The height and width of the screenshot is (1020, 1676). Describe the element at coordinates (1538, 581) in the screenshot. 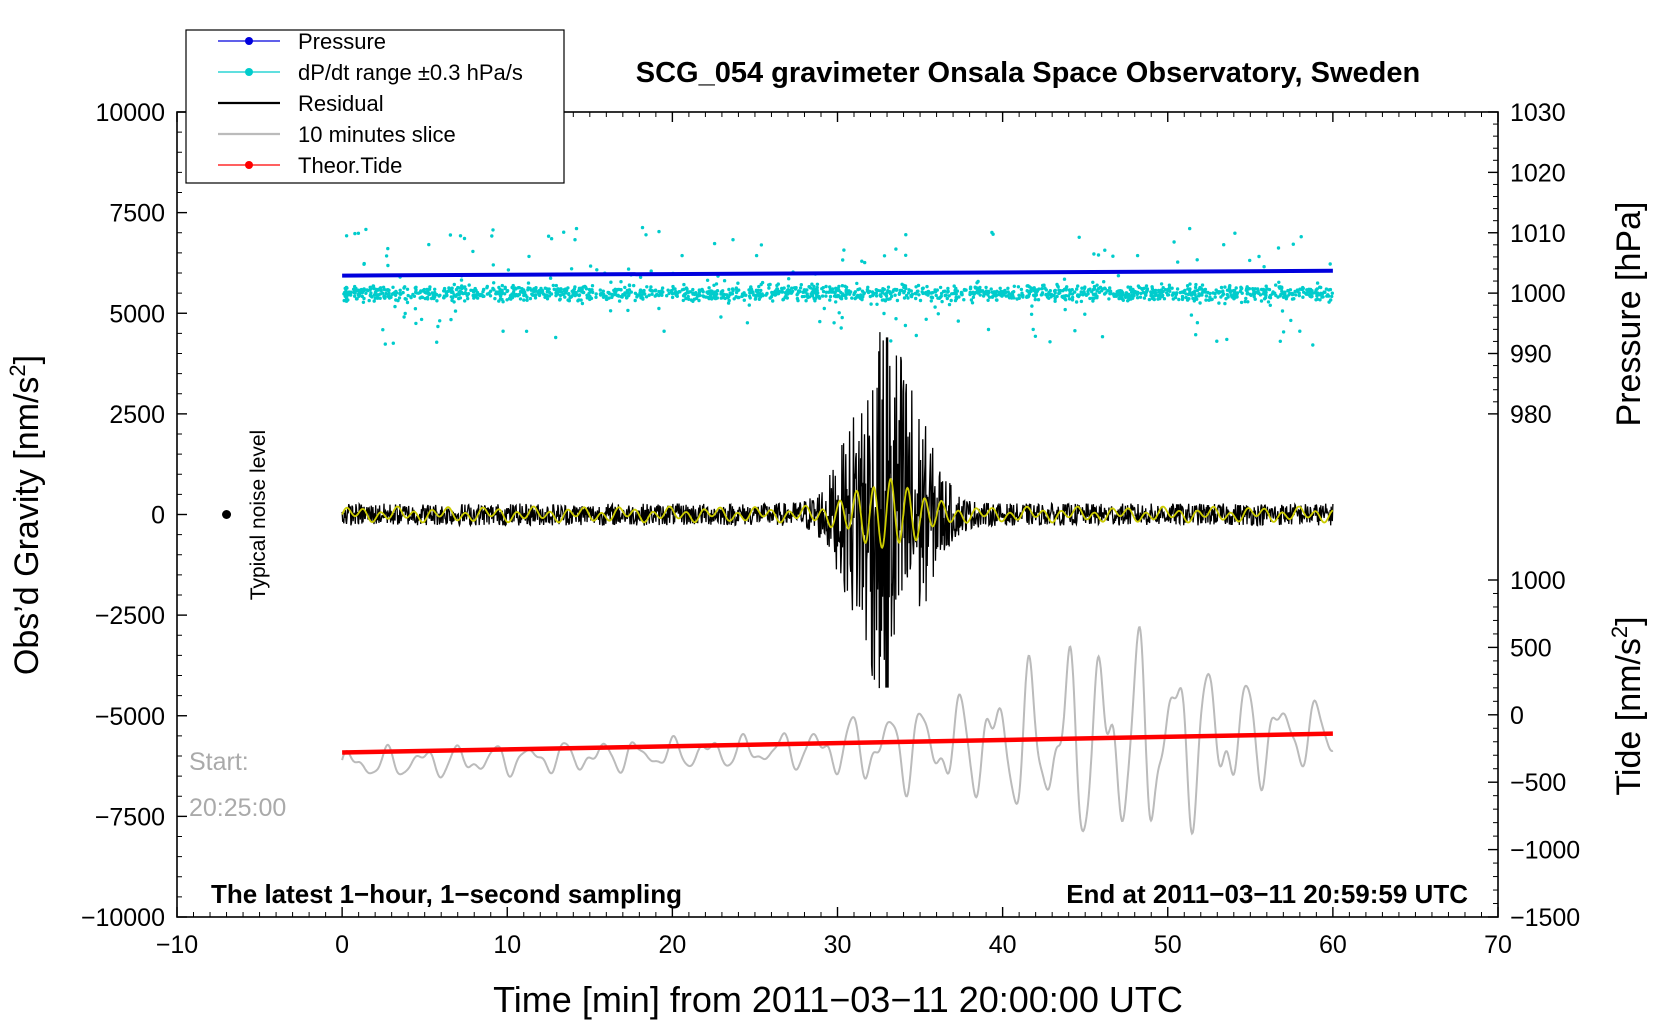

I see `tide-tick-label: 1000` at that location.